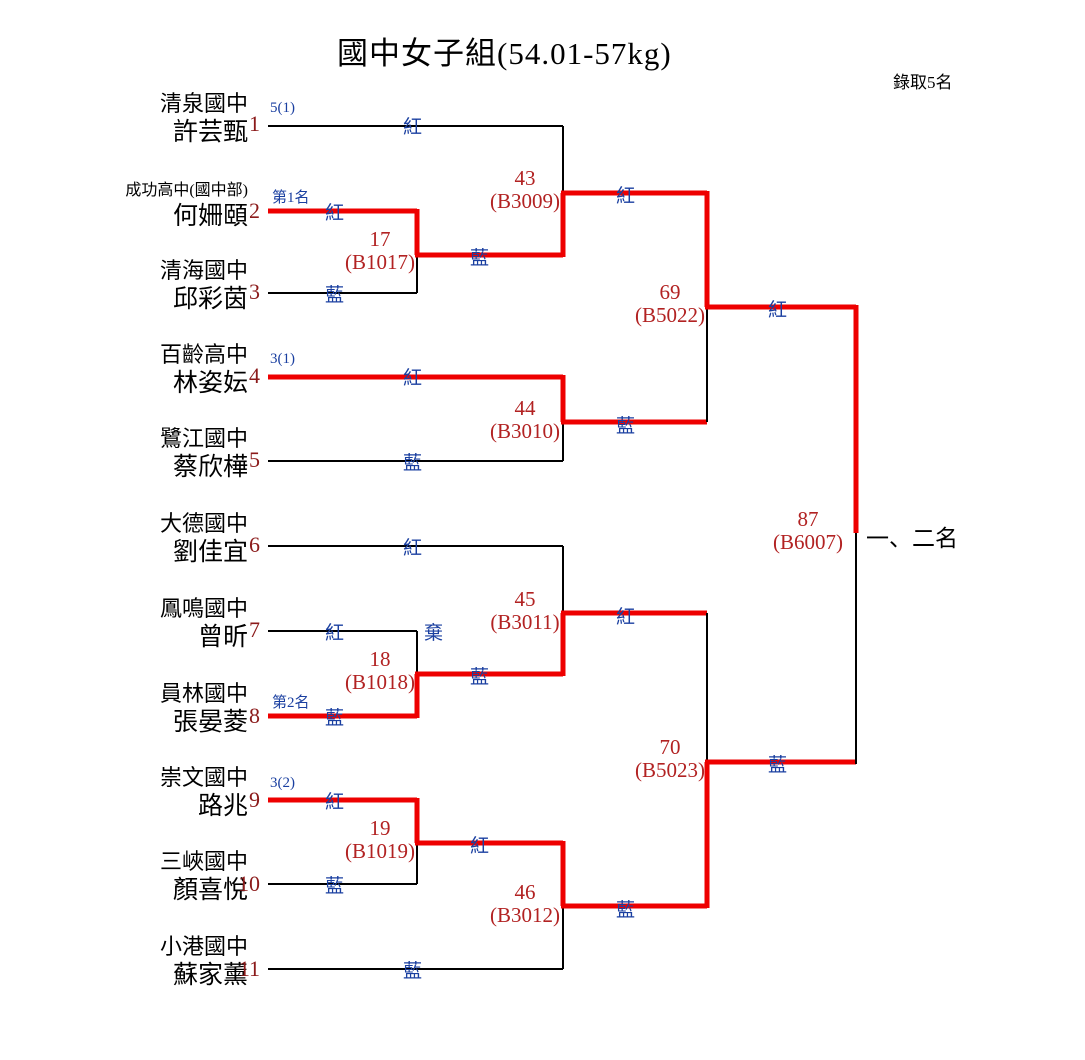 The width and height of the screenshot is (1085, 1060). Describe the element at coordinates (525, 599) in the screenshot. I see `match-number-45: 45` at that location.